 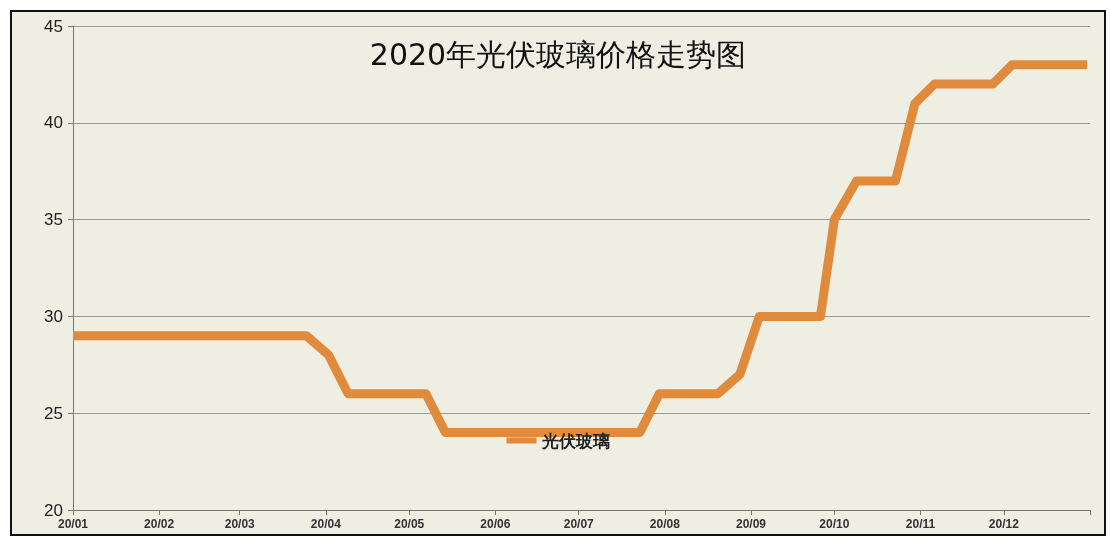 What do you see at coordinates (159, 524) in the screenshot?
I see `x-tick-label: 20/02` at bounding box center [159, 524].